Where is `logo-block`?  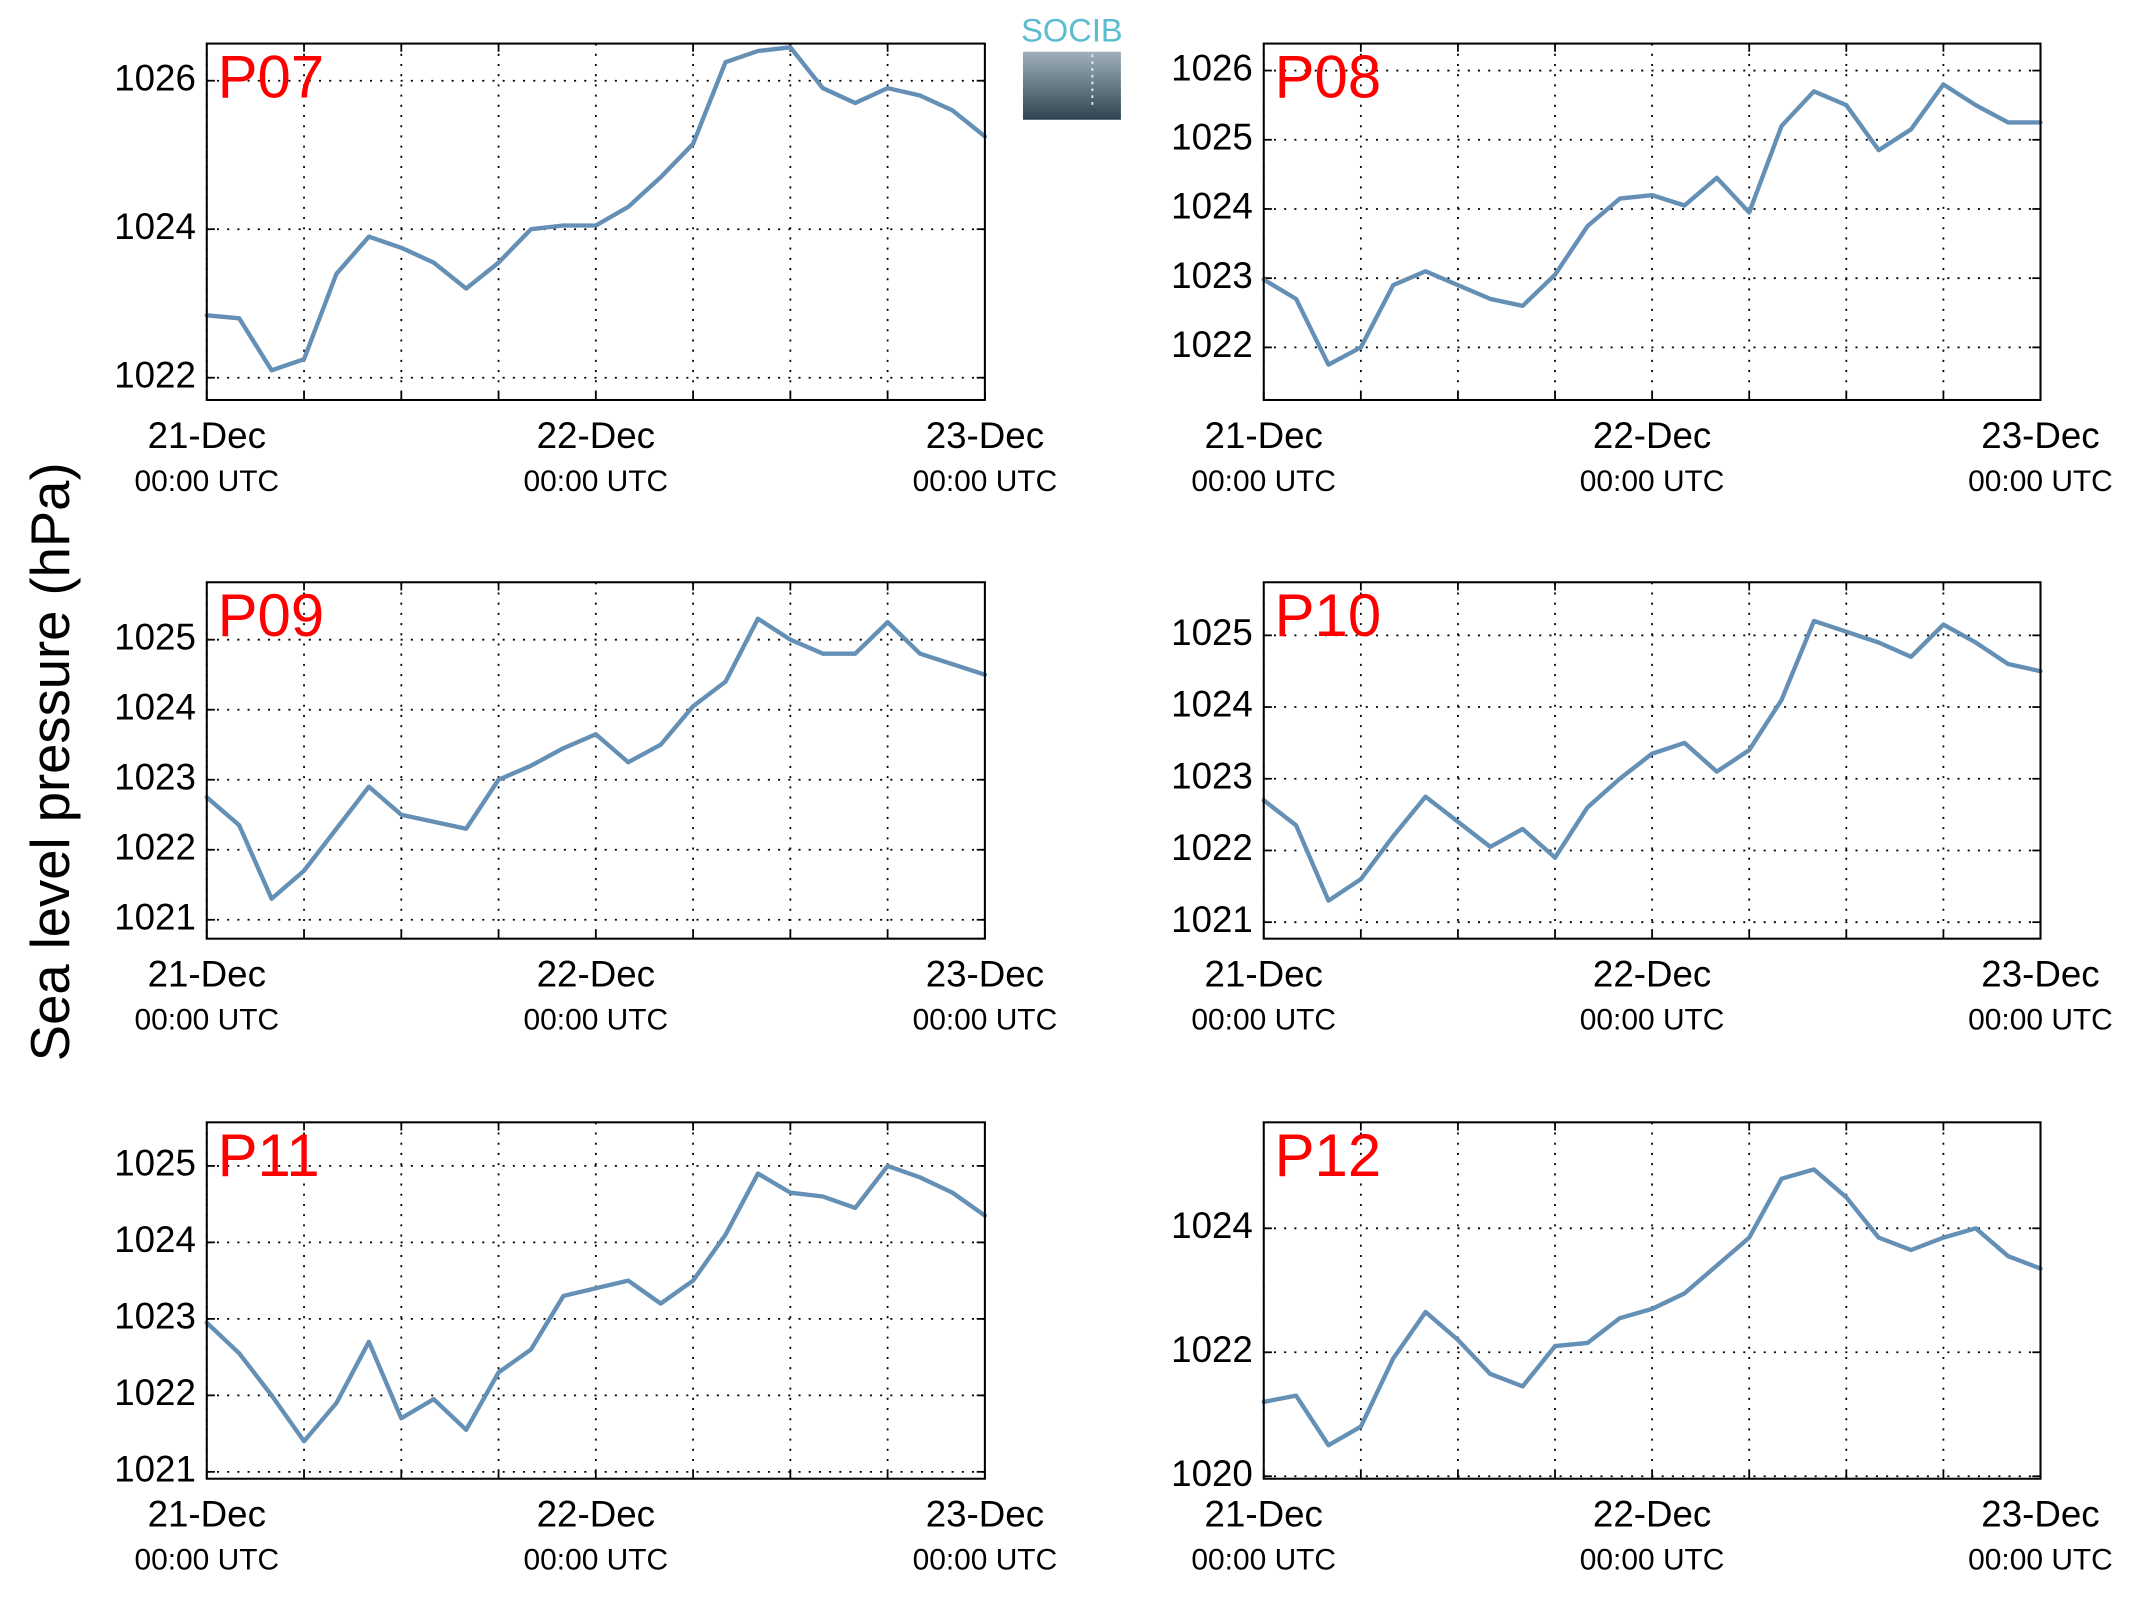
logo-block is located at coordinates (1071, 85).